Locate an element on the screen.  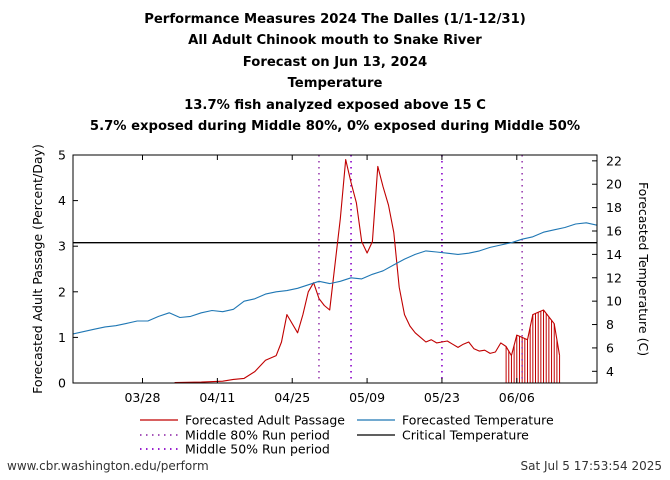
y-left-tick-label: 3 is located at coordinates (62, 246).